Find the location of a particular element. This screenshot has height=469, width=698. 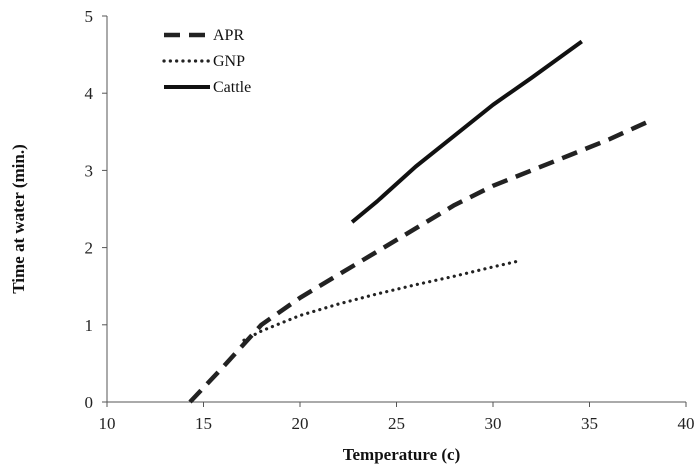

x-tick-label: 10 is located at coordinates (107, 423).